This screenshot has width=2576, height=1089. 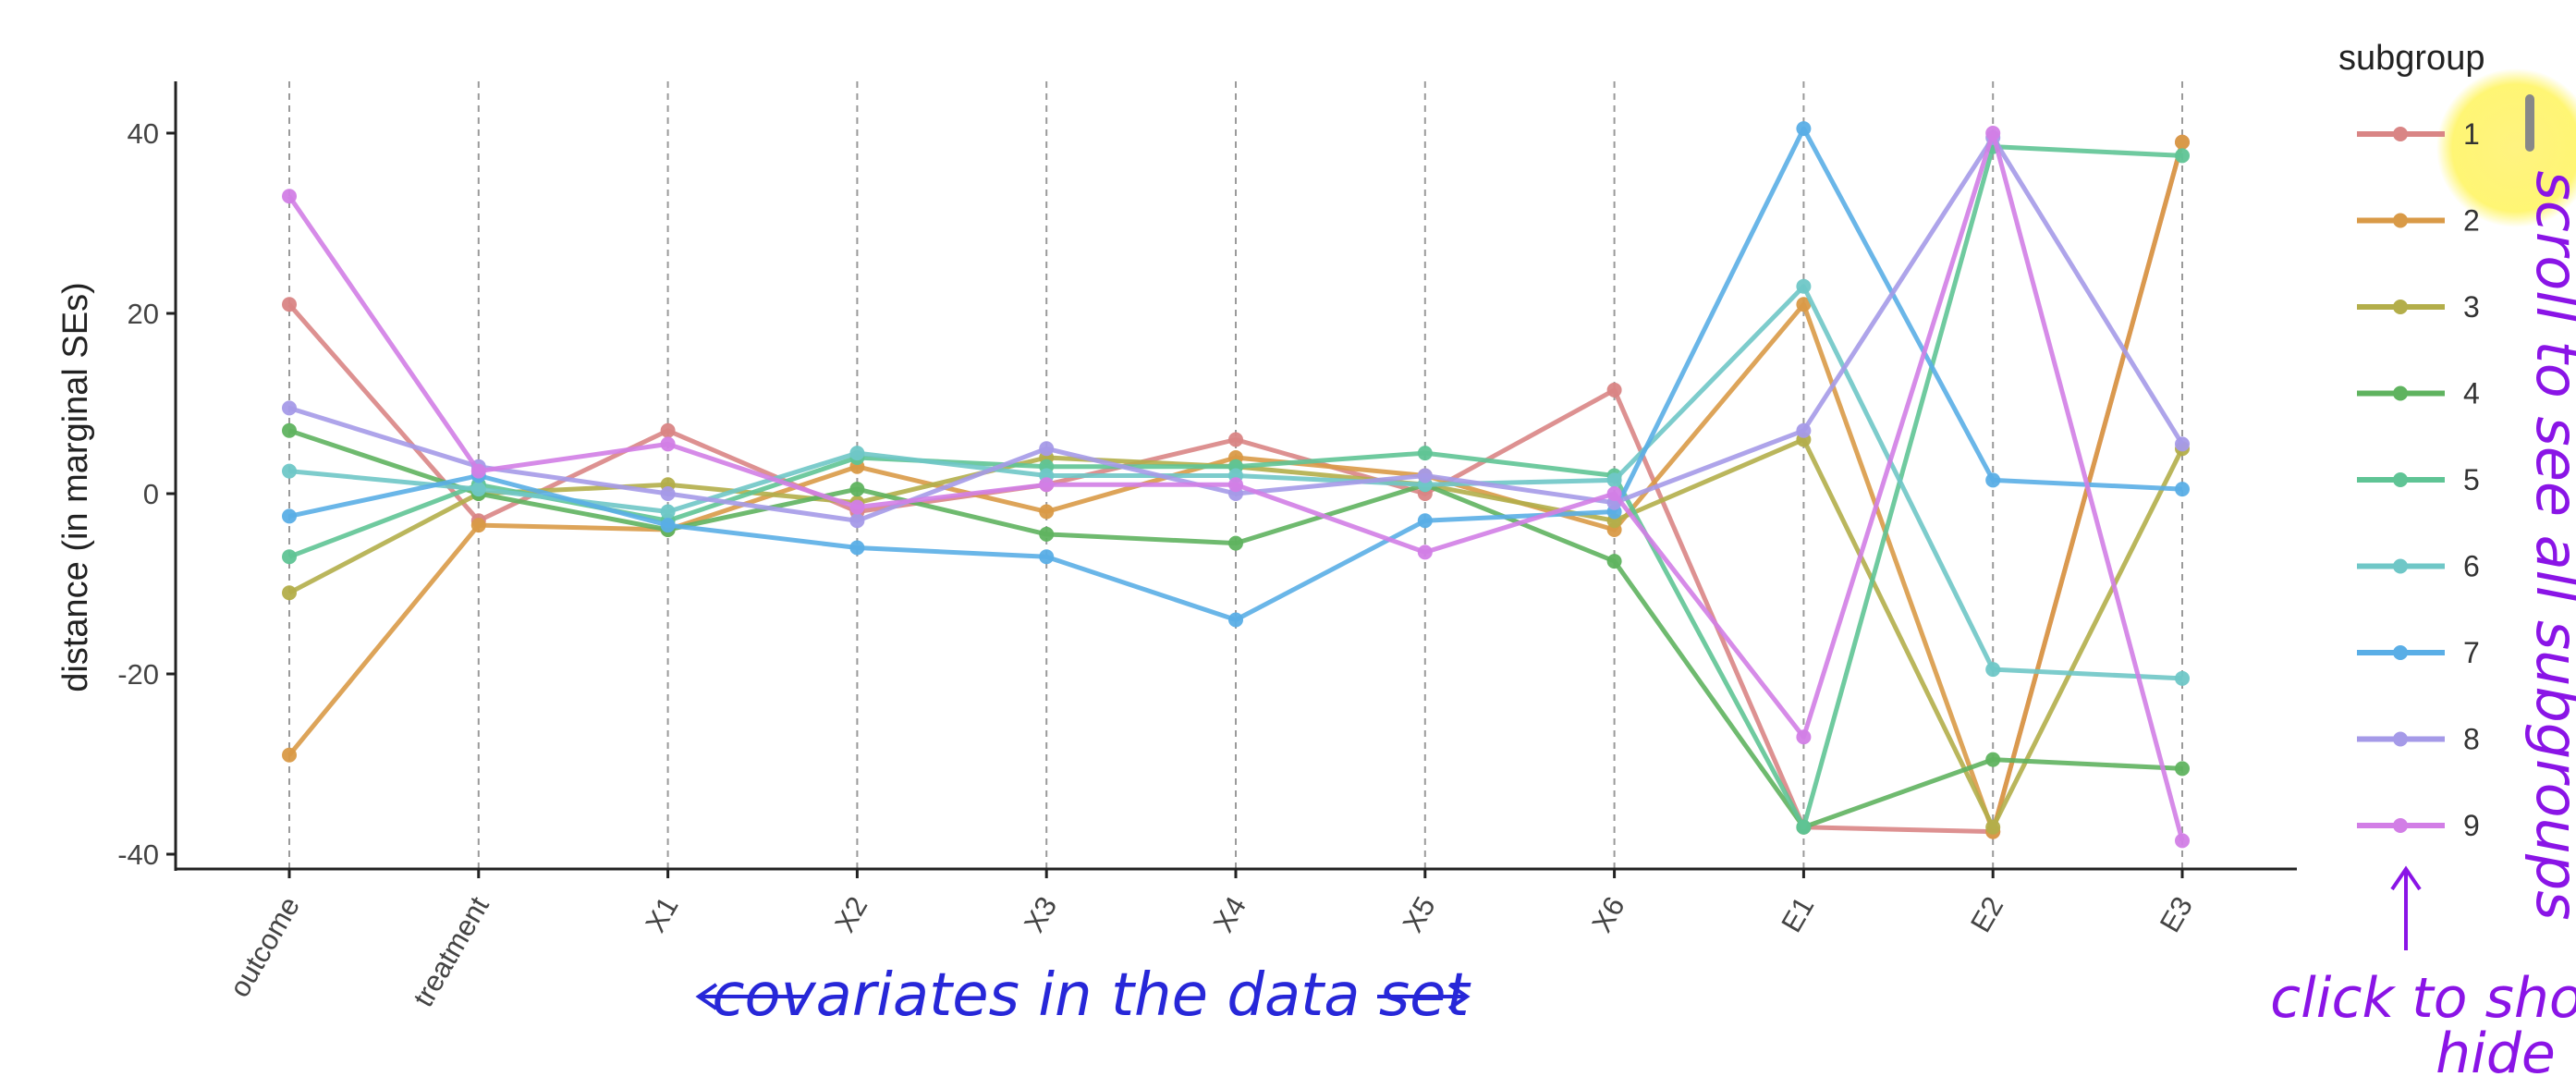 I want to click on legend-item-8: 8, so click(x=2418, y=739).